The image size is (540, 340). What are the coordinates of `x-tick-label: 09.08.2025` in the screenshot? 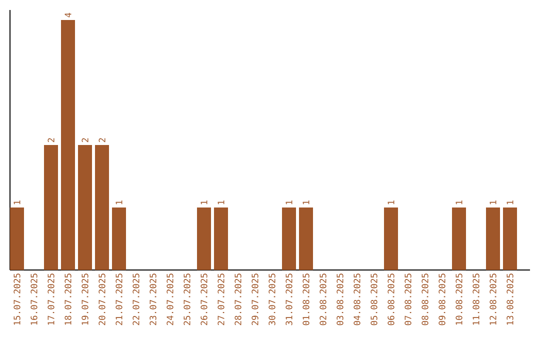 It's located at (442, 300).